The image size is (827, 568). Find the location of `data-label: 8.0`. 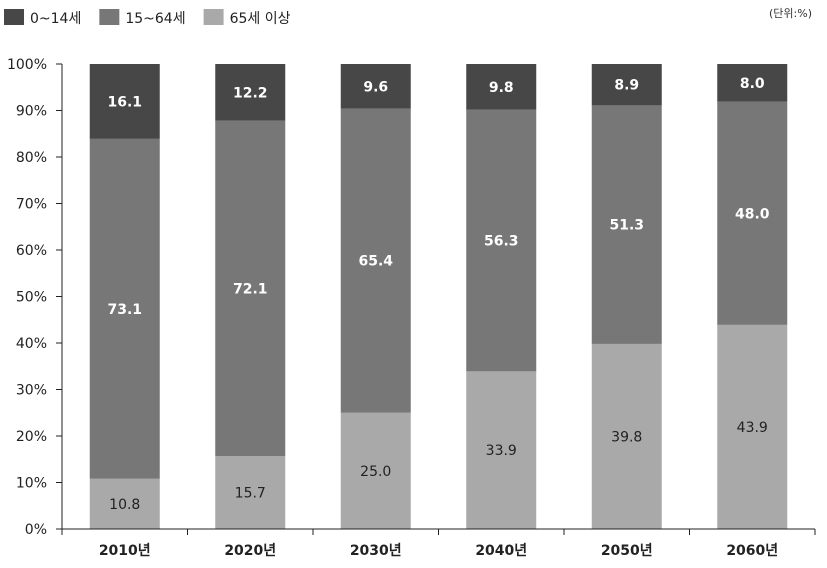

data-label: 8.0 is located at coordinates (752, 84).